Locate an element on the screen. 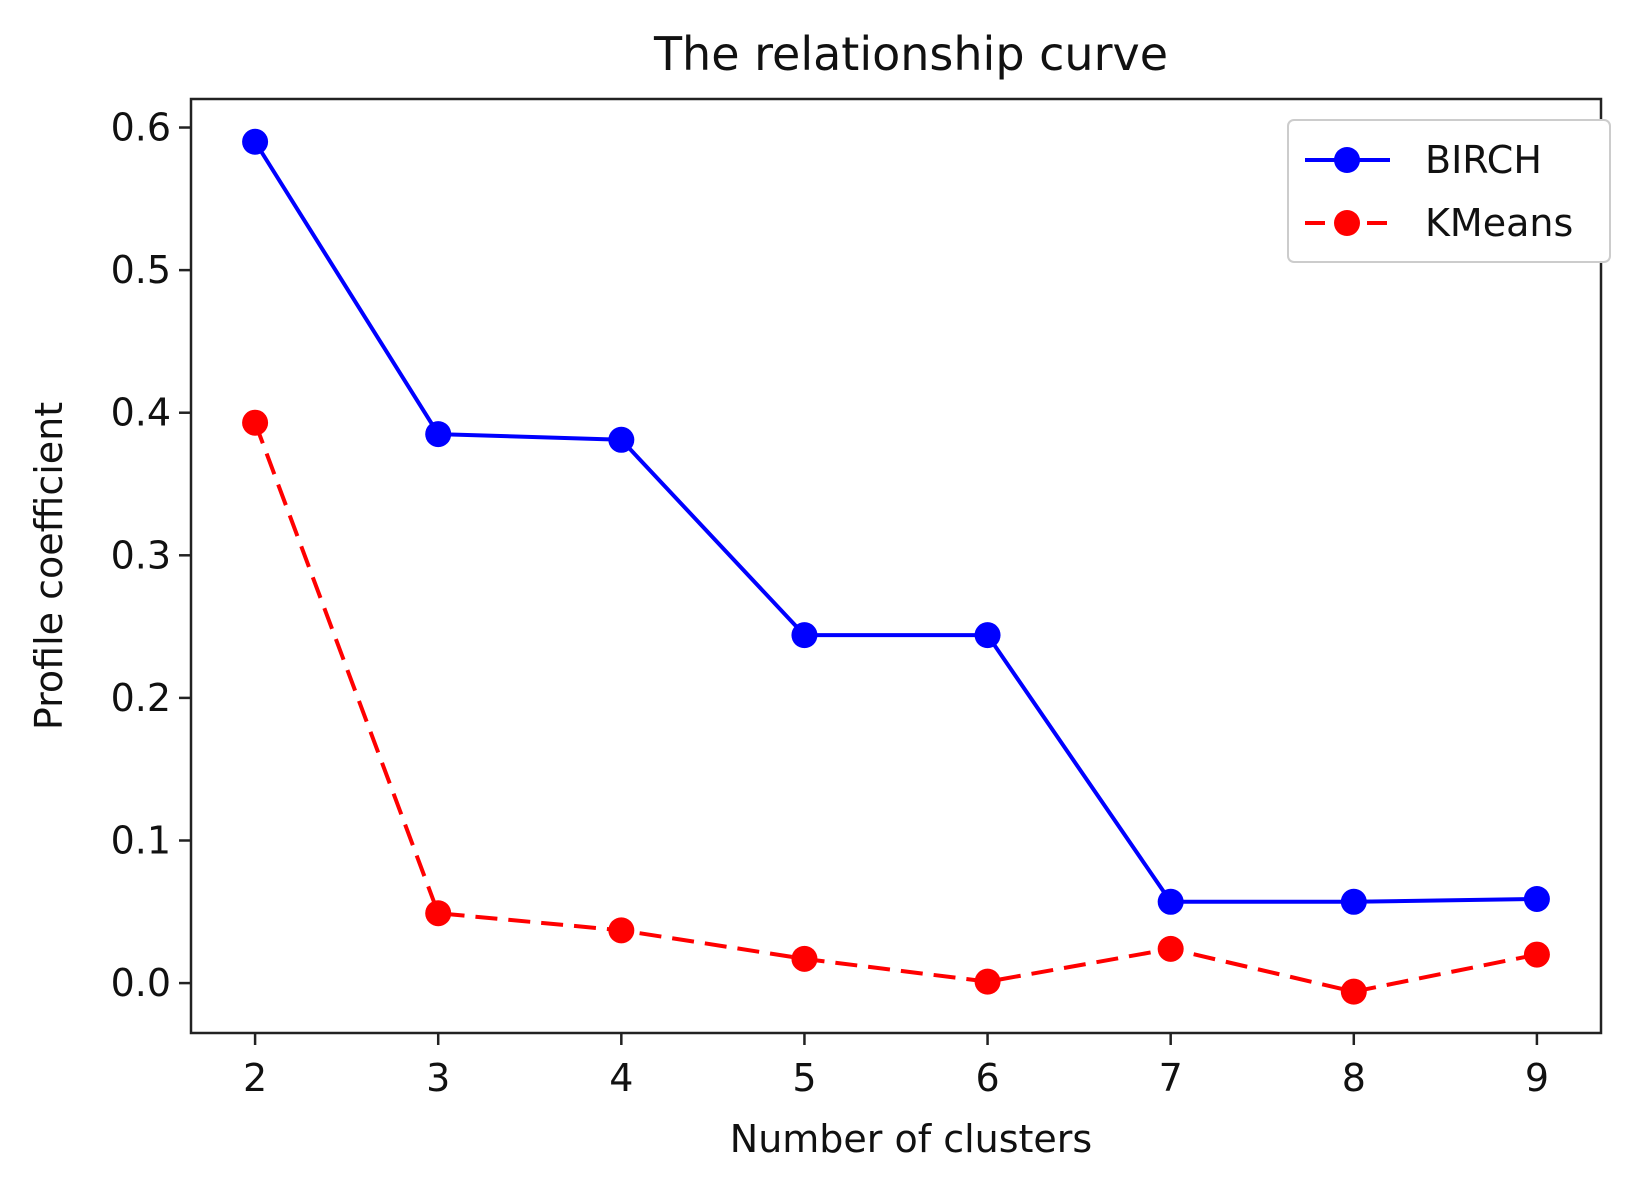 Image resolution: width=1646 pixels, height=1187 pixels. legend-item-kmeans: KMeans is located at coordinates (1439, 223).